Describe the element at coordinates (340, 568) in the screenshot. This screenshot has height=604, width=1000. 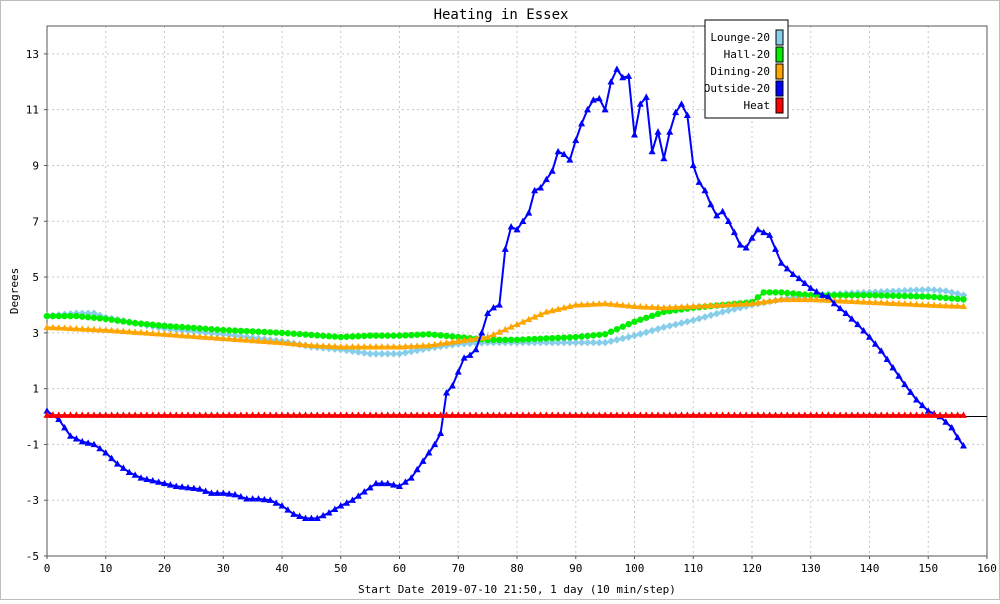
I see `x-tick-label: 50` at that location.